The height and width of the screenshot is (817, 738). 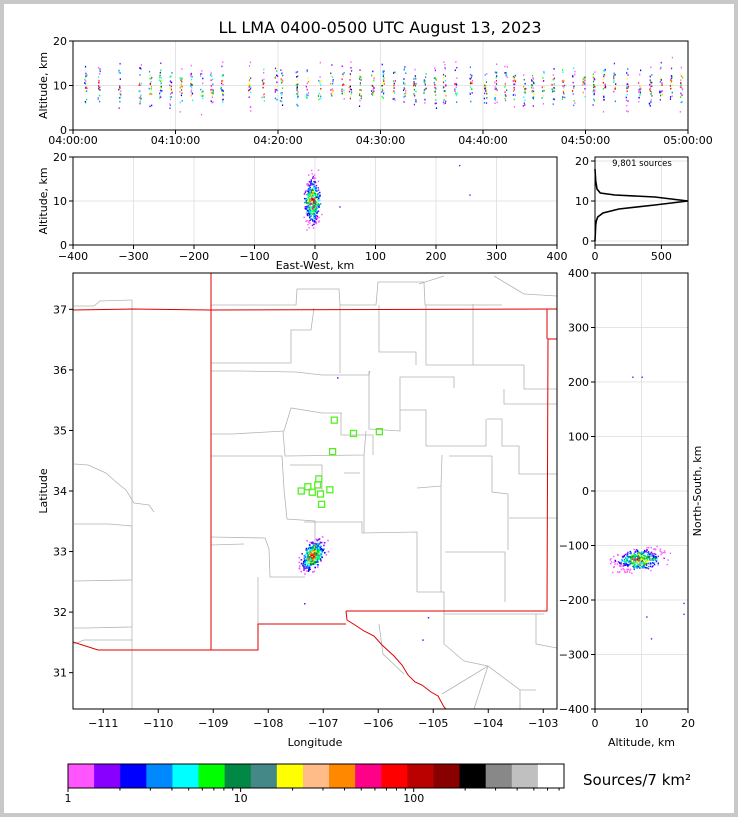 I want to click on x-tick-label: −300, so click(x=133, y=256).